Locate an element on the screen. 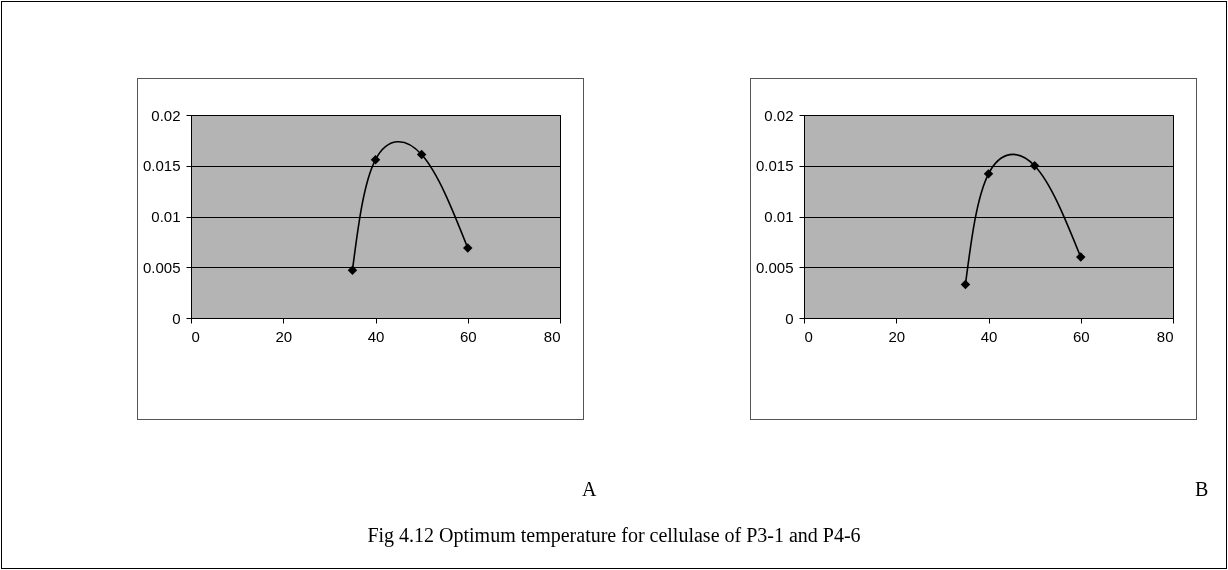  caption: Fig 4.12 Optimum temperature for cellulase of P3-1 and P4-6 is located at coordinates (614, 535).